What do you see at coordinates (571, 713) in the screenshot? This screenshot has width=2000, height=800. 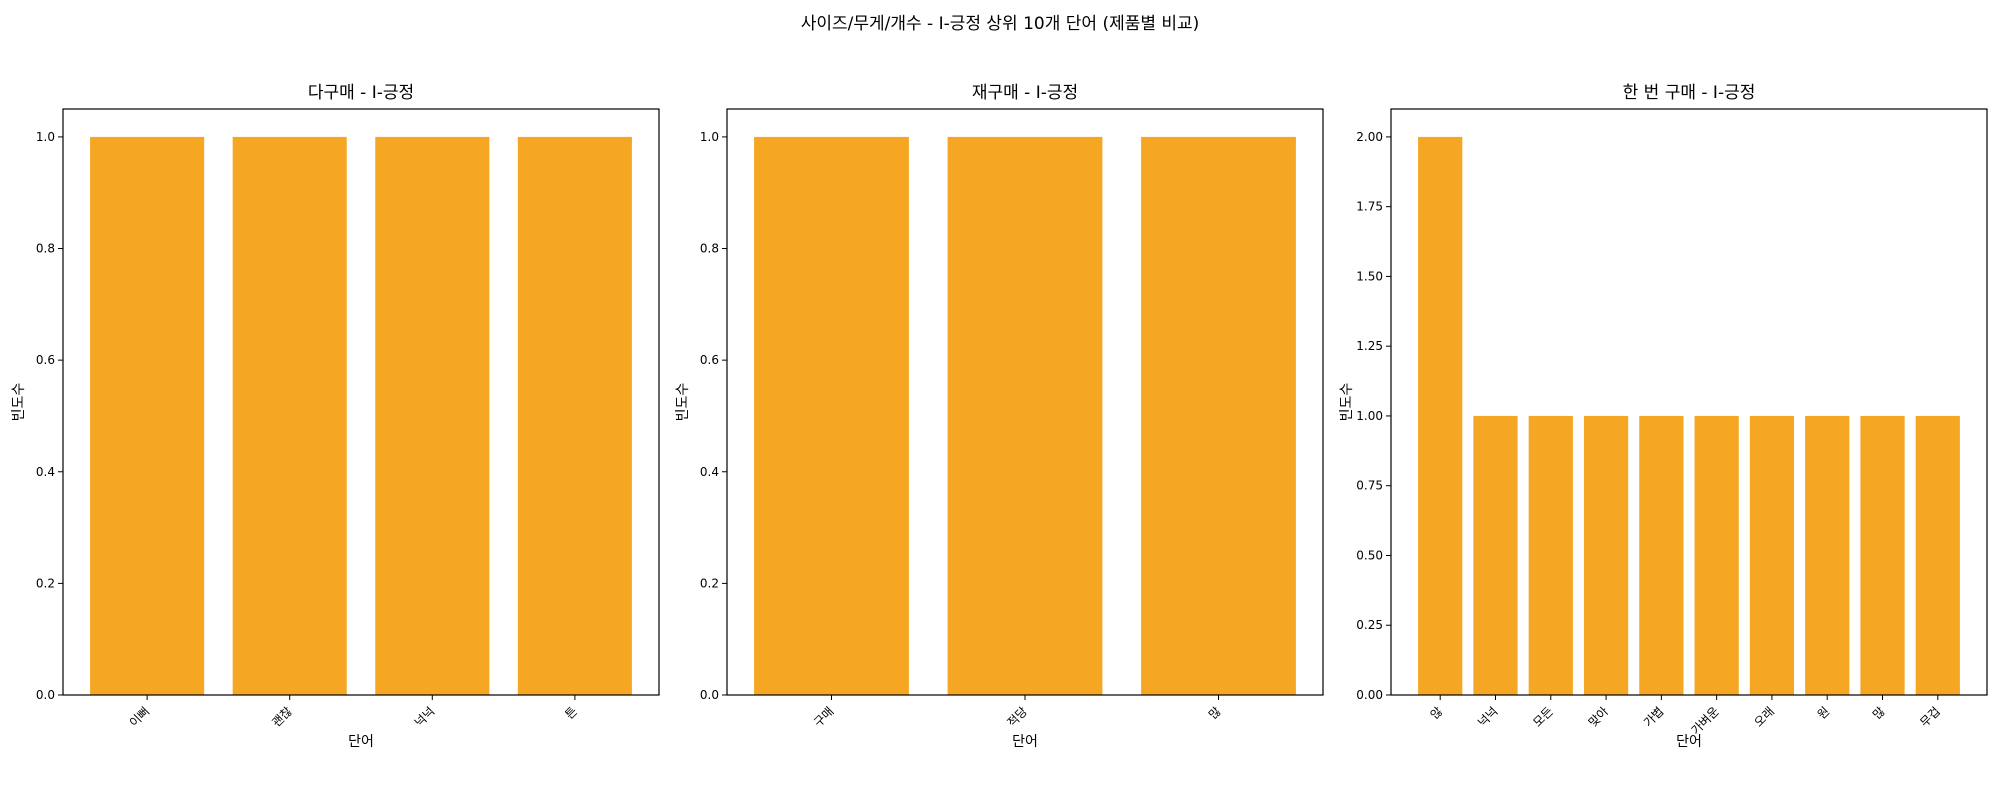 I see `x-tick-label: 튼` at bounding box center [571, 713].